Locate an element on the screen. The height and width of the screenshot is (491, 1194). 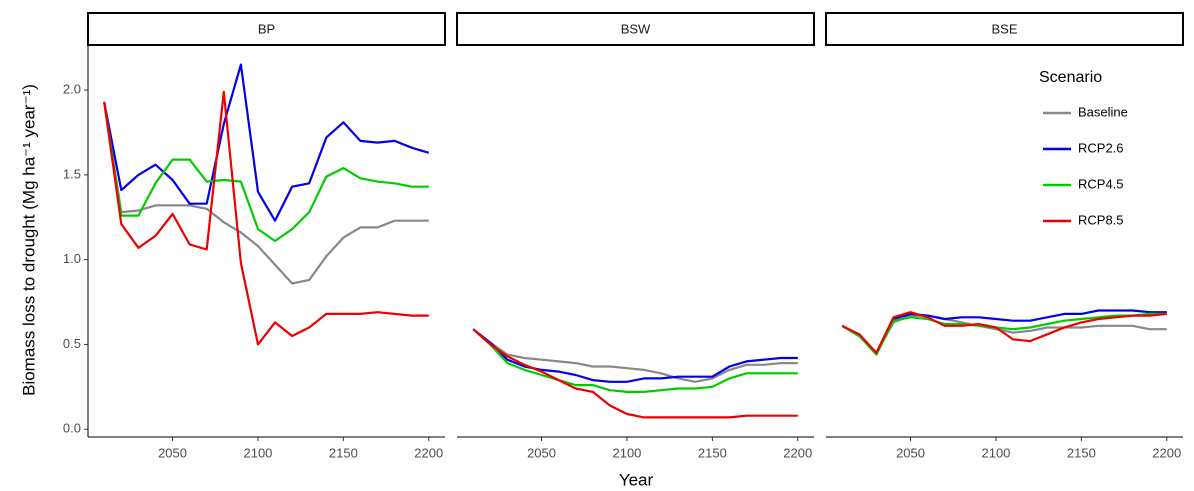
facet-title: BP is located at coordinates (266, 28).